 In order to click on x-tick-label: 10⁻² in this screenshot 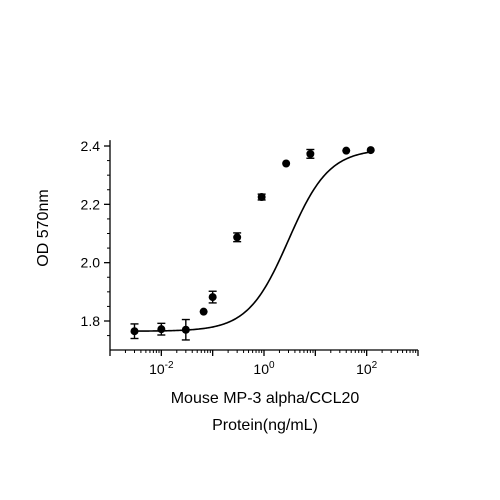, I will do `click(161, 368)`.